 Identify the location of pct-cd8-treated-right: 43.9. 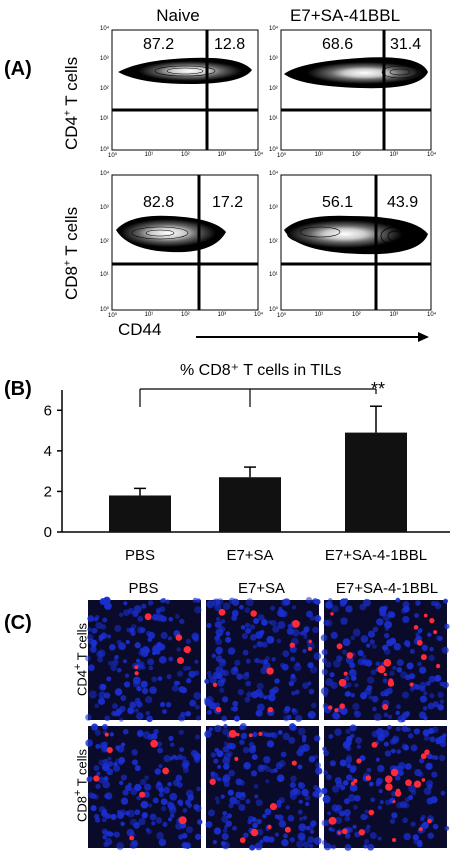
(403, 202).